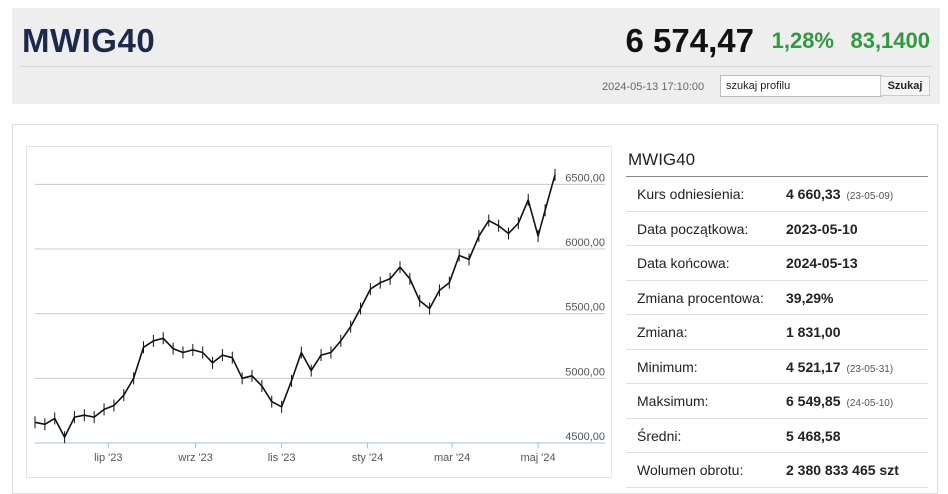 The width and height of the screenshot is (948, 494). What do you see at coordinates (195, 458) in the screenshot?
I see `x-tick-label: wrz '23` at bounding box center [195, 458].